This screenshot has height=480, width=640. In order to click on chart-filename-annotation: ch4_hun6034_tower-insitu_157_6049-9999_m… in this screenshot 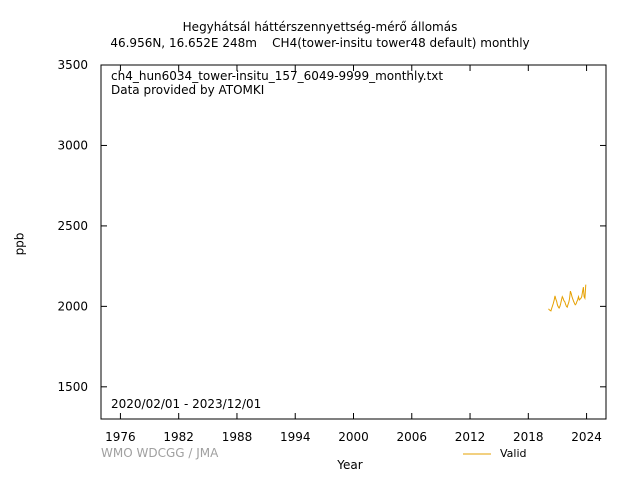, I will do `click(277, 76)`.